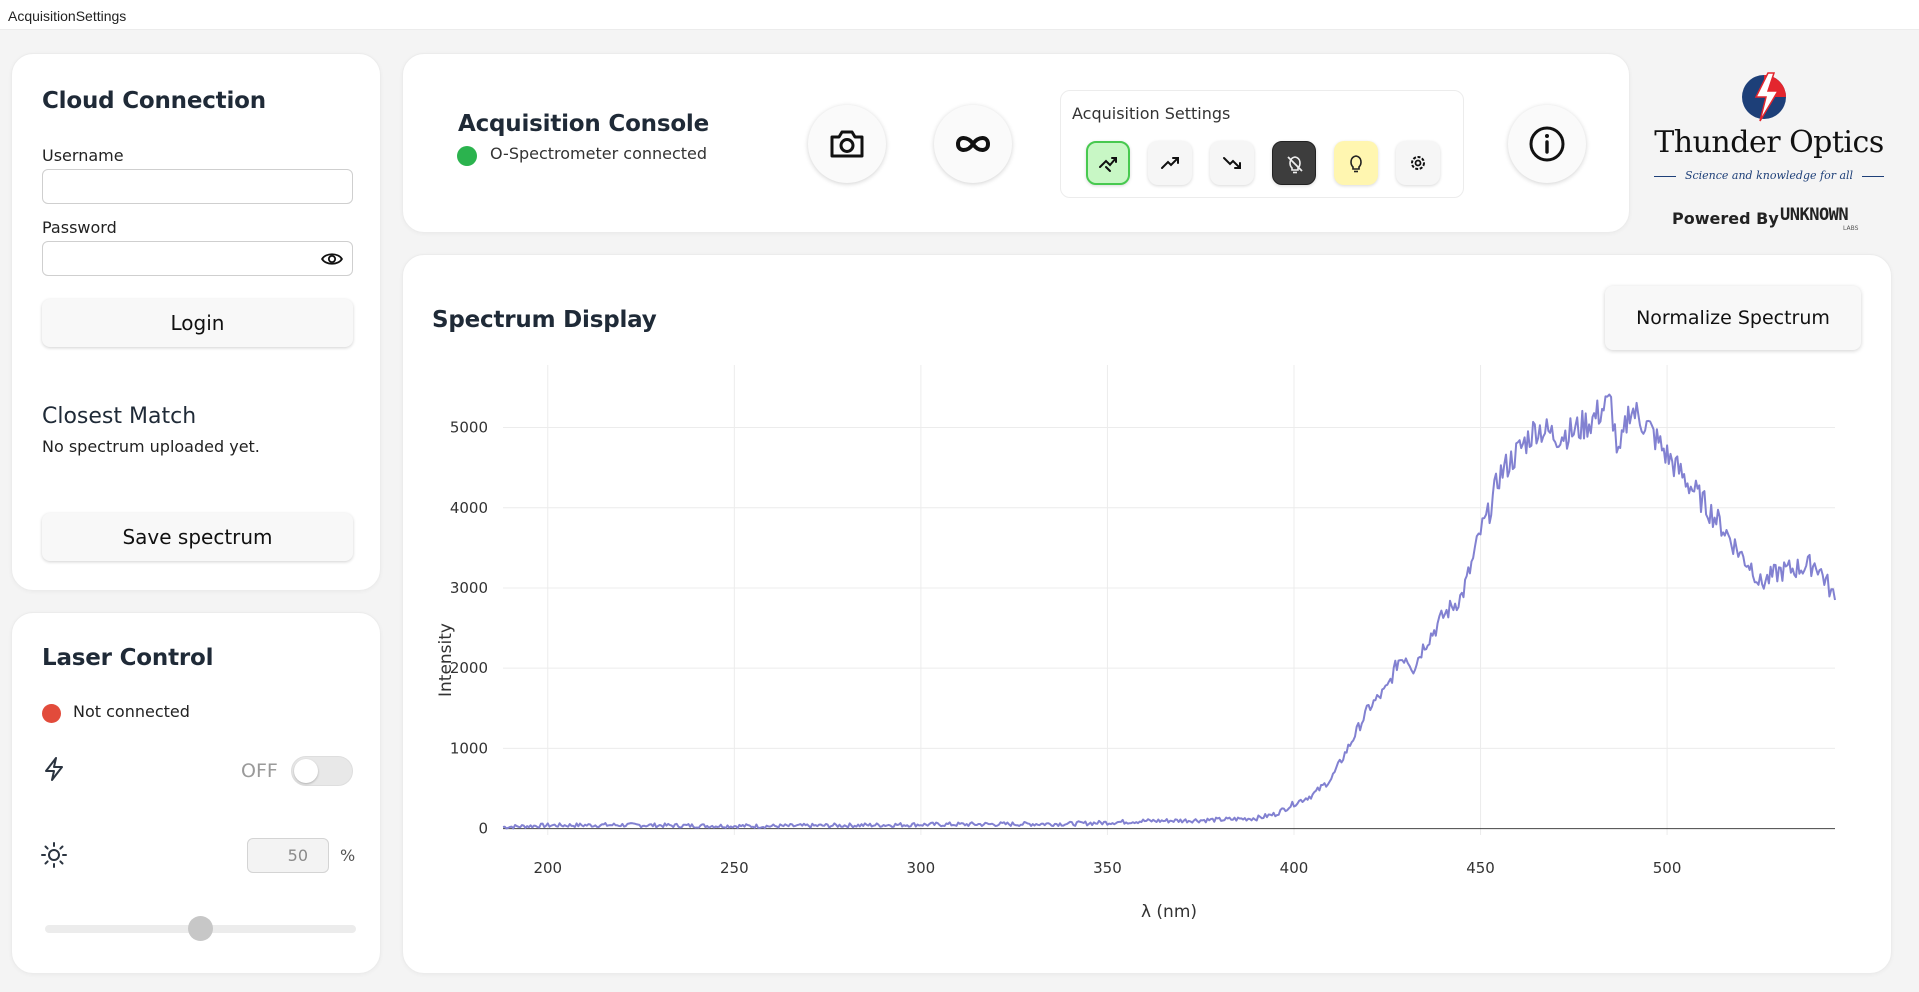 Image resolution: width=1919 pixels, height=992 pixels. What do you see at coordinates (469, 428) in the screenshot?
I see `y-tick-label: 5000` at bounding box center [469, 428].